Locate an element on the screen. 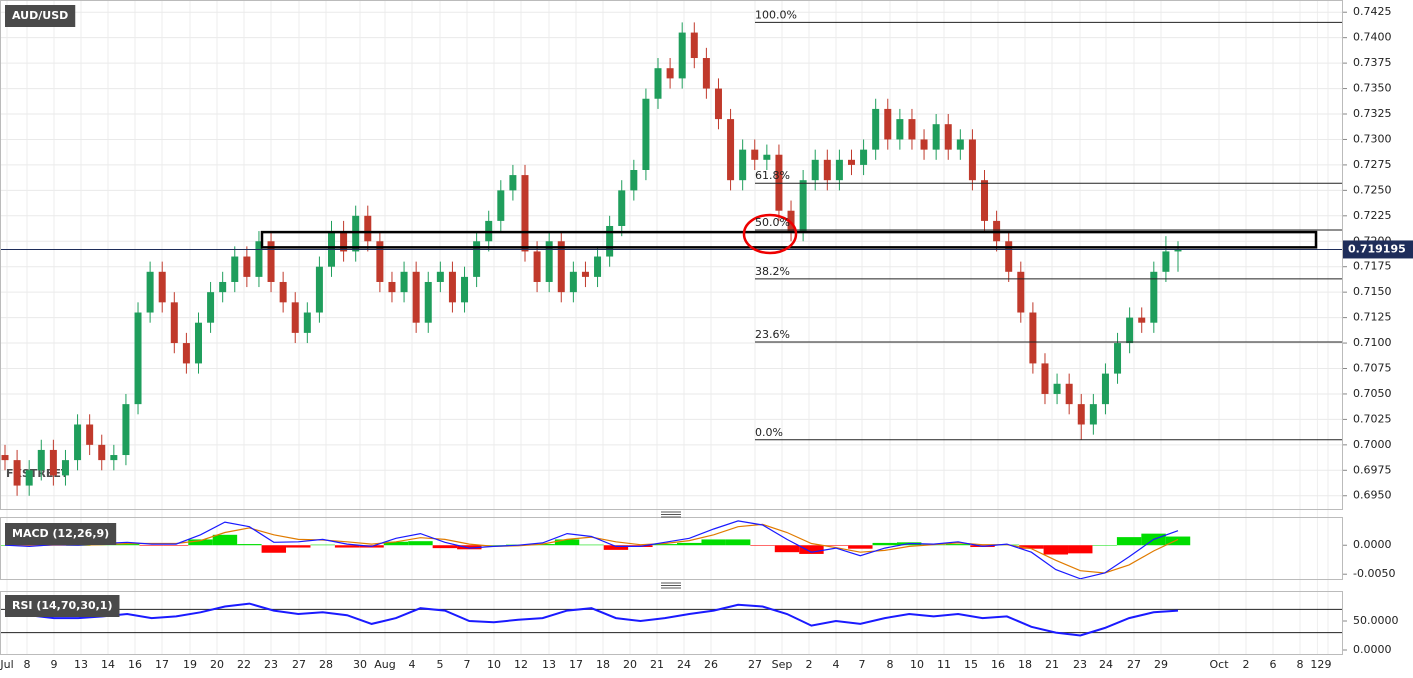  y-tick-label: 0.7175 is located at coordinates (1372, 266).